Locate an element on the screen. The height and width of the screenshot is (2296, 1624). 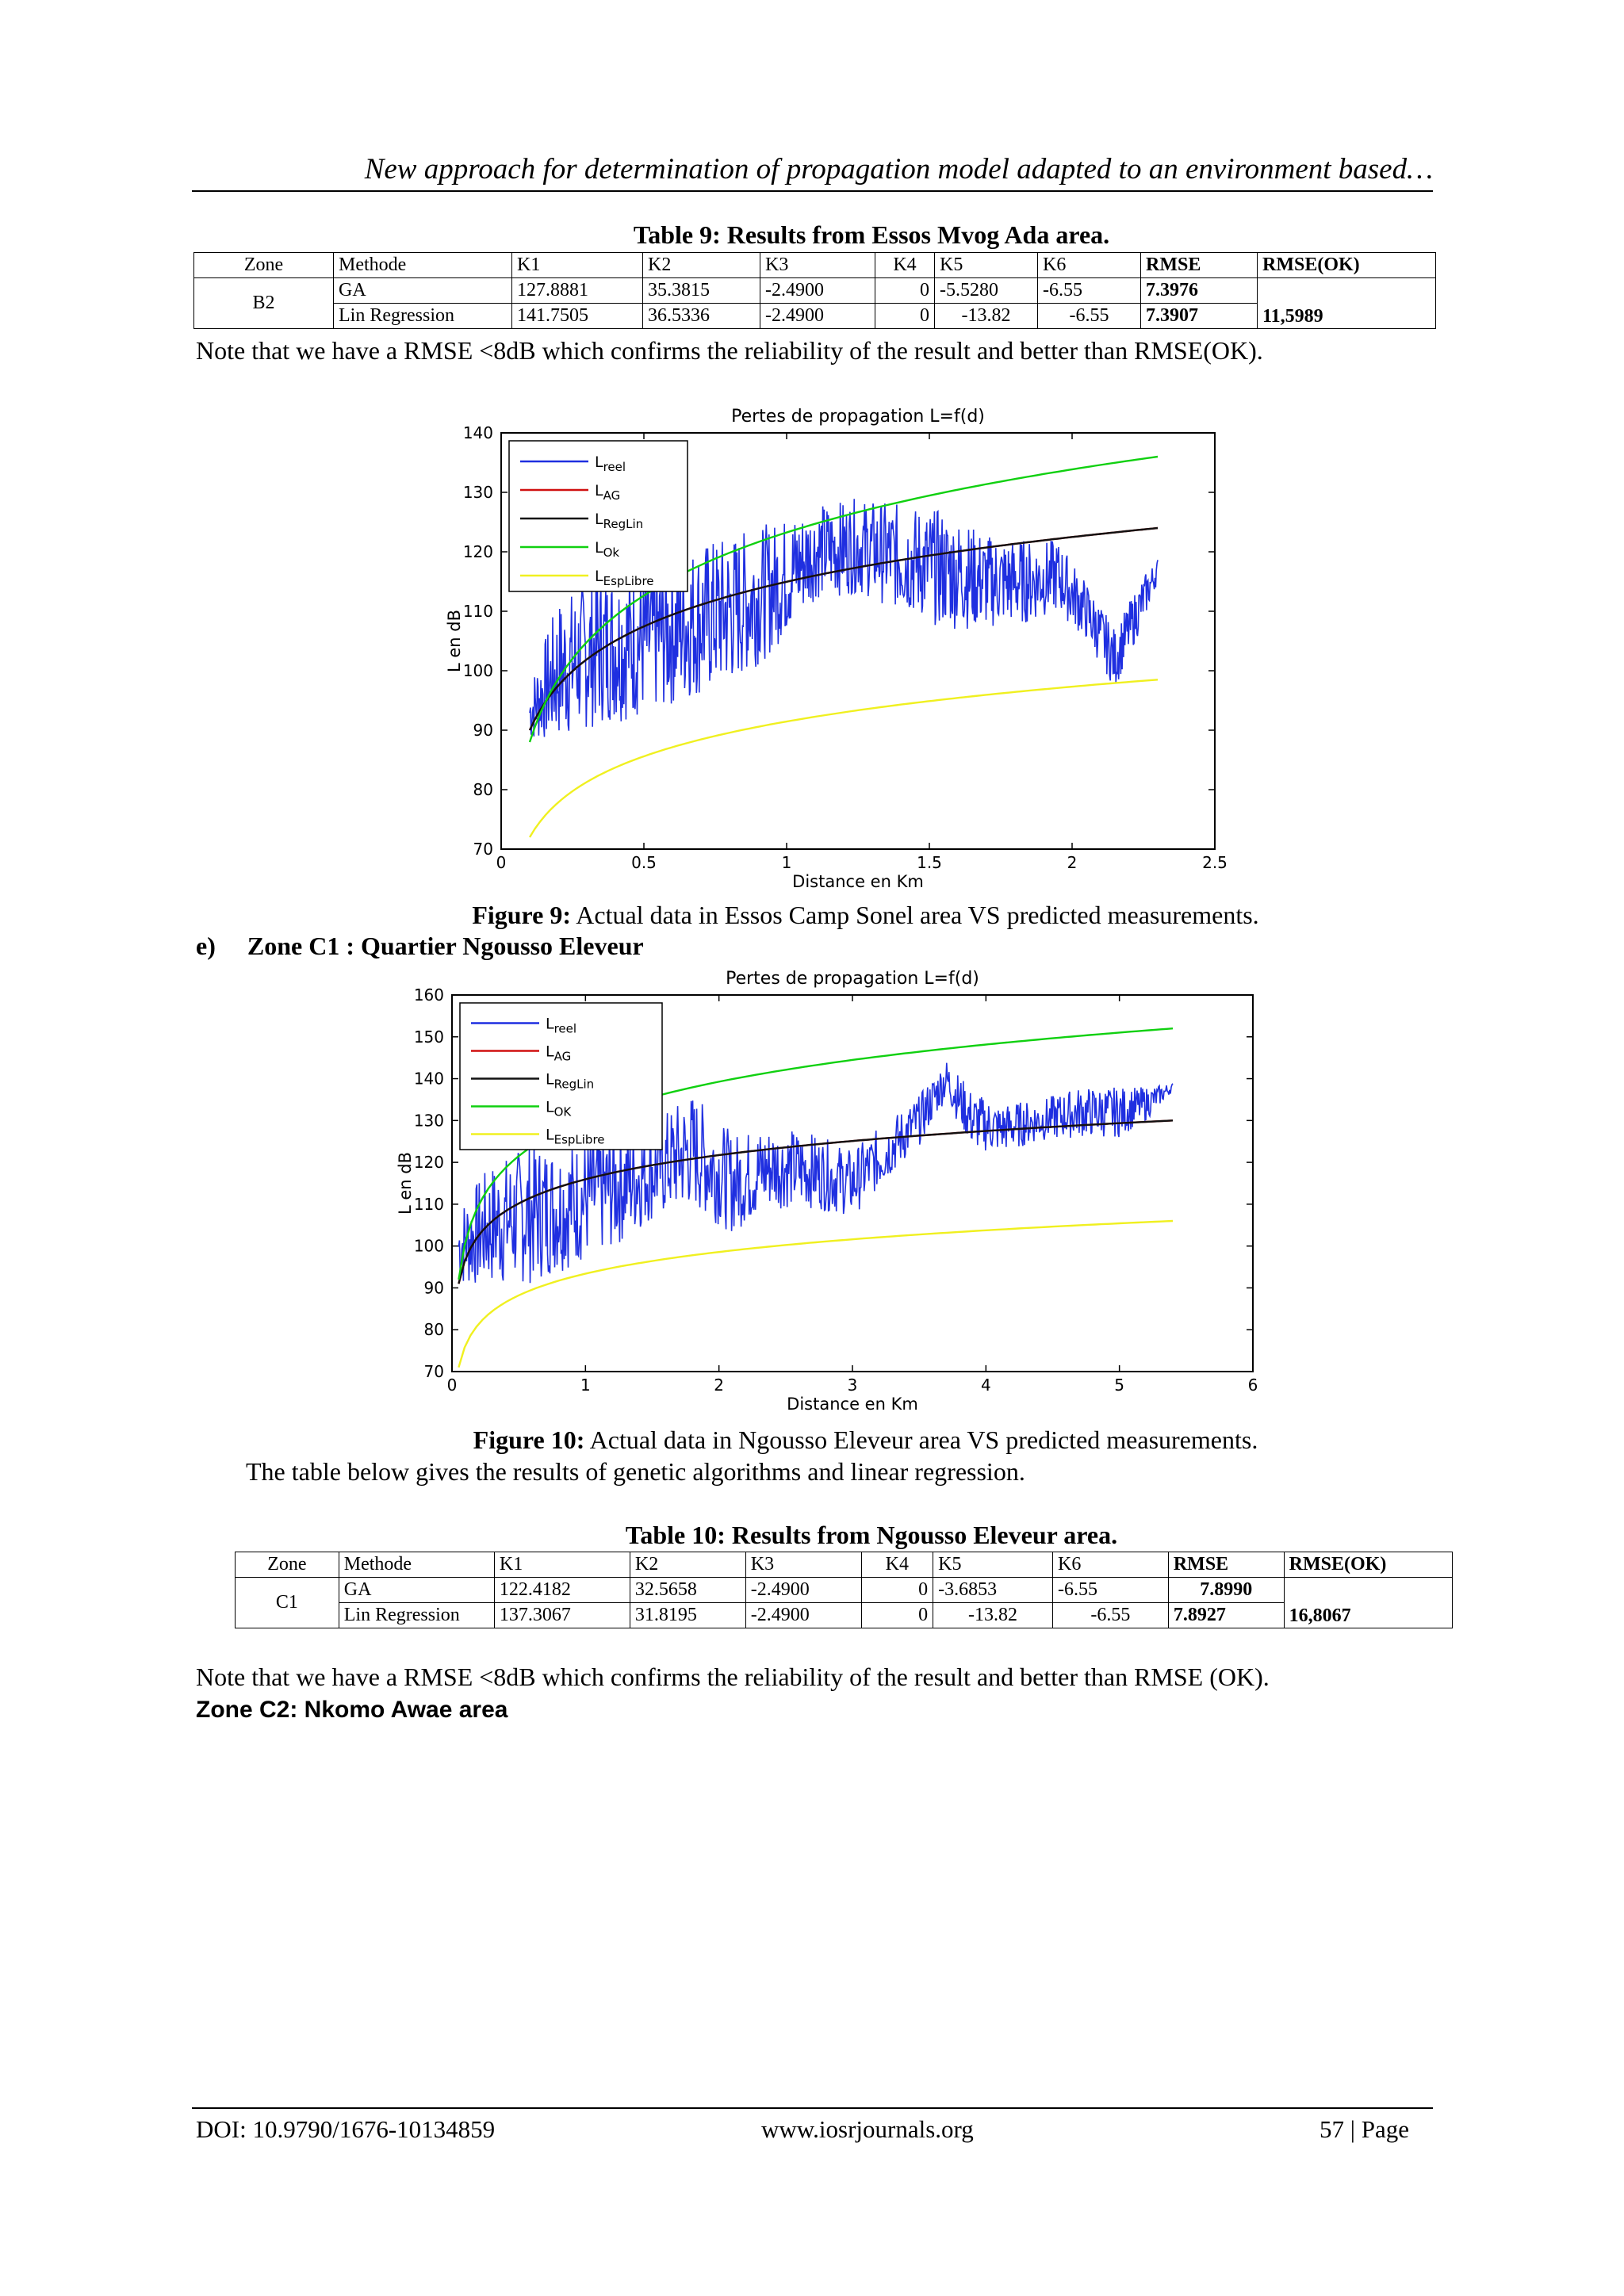
y-tick-label: 110 is located at coordinates (429, 1204).